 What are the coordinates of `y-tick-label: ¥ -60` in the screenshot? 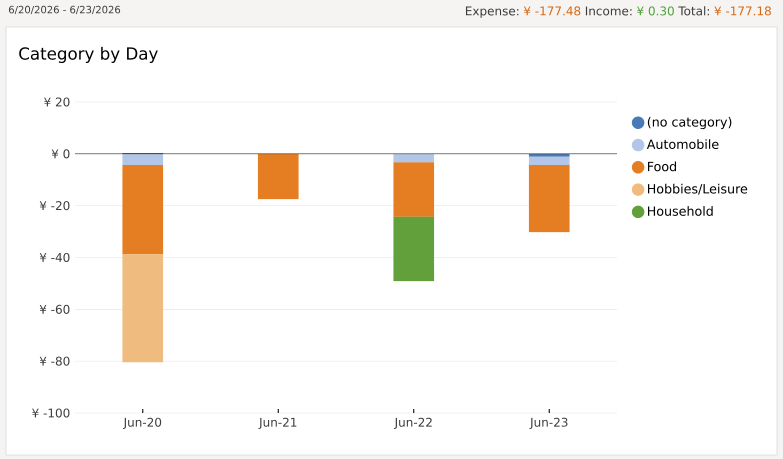 It's located at (55, 309).